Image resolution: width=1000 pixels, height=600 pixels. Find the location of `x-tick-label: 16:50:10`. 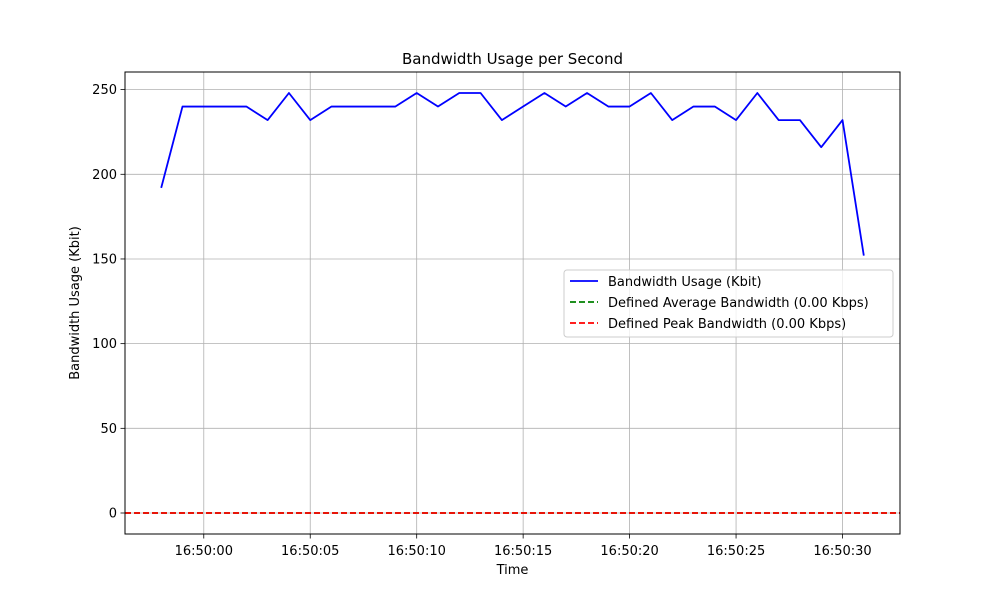

x-tick-label: 16:50:10 is located at coordinates (416, 551).